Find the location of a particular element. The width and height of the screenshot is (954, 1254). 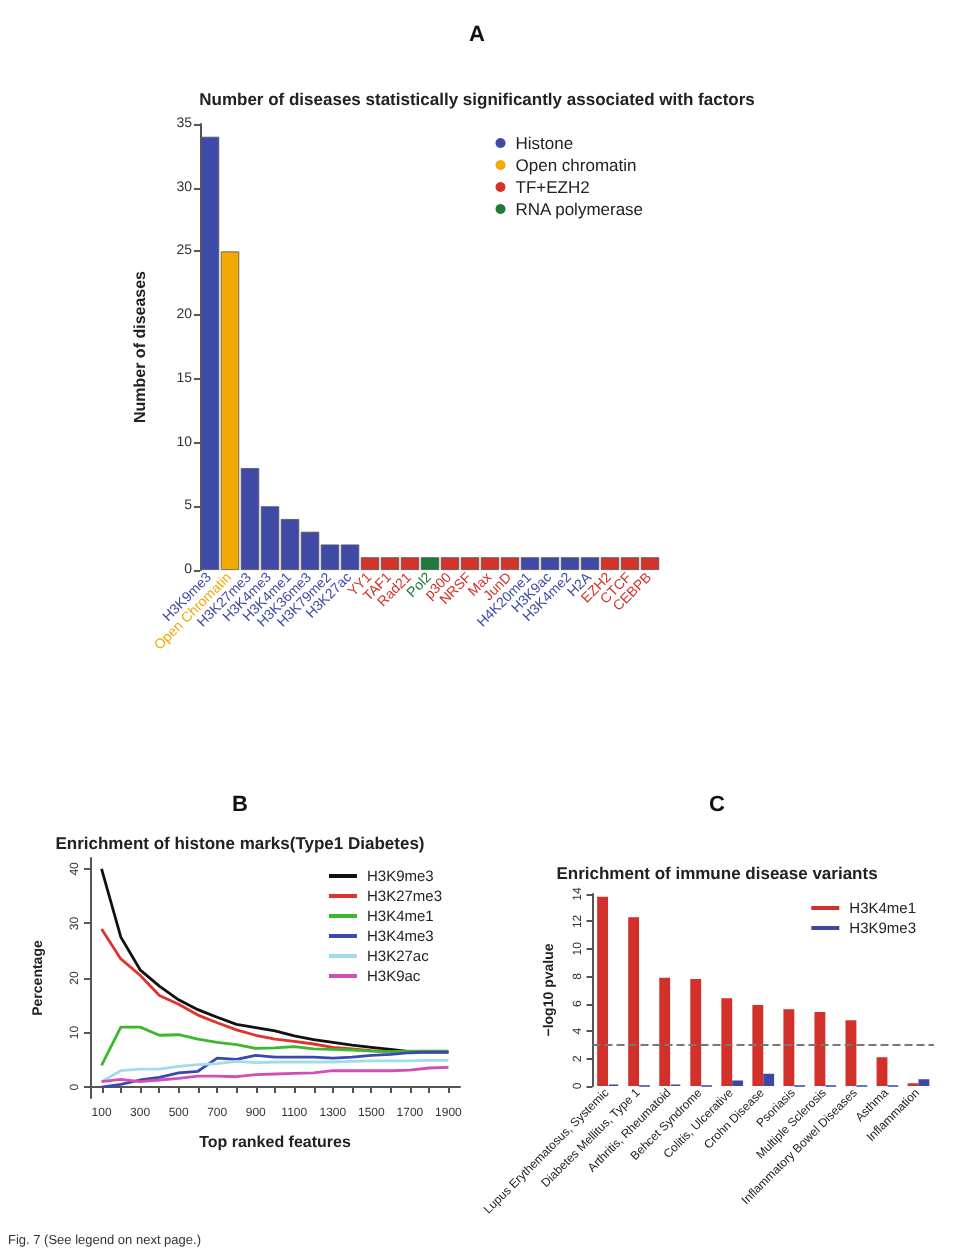

legend-label: RNA polymerase is located at coordinates (579, 209).